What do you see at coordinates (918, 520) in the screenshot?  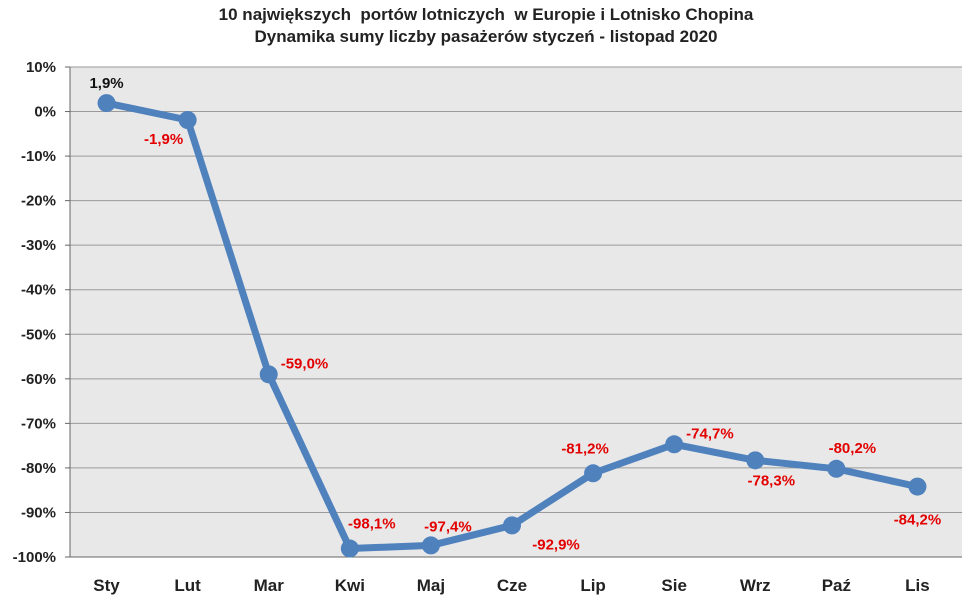 I see `data-label: -84,2%` at bounding box center [918, 520].